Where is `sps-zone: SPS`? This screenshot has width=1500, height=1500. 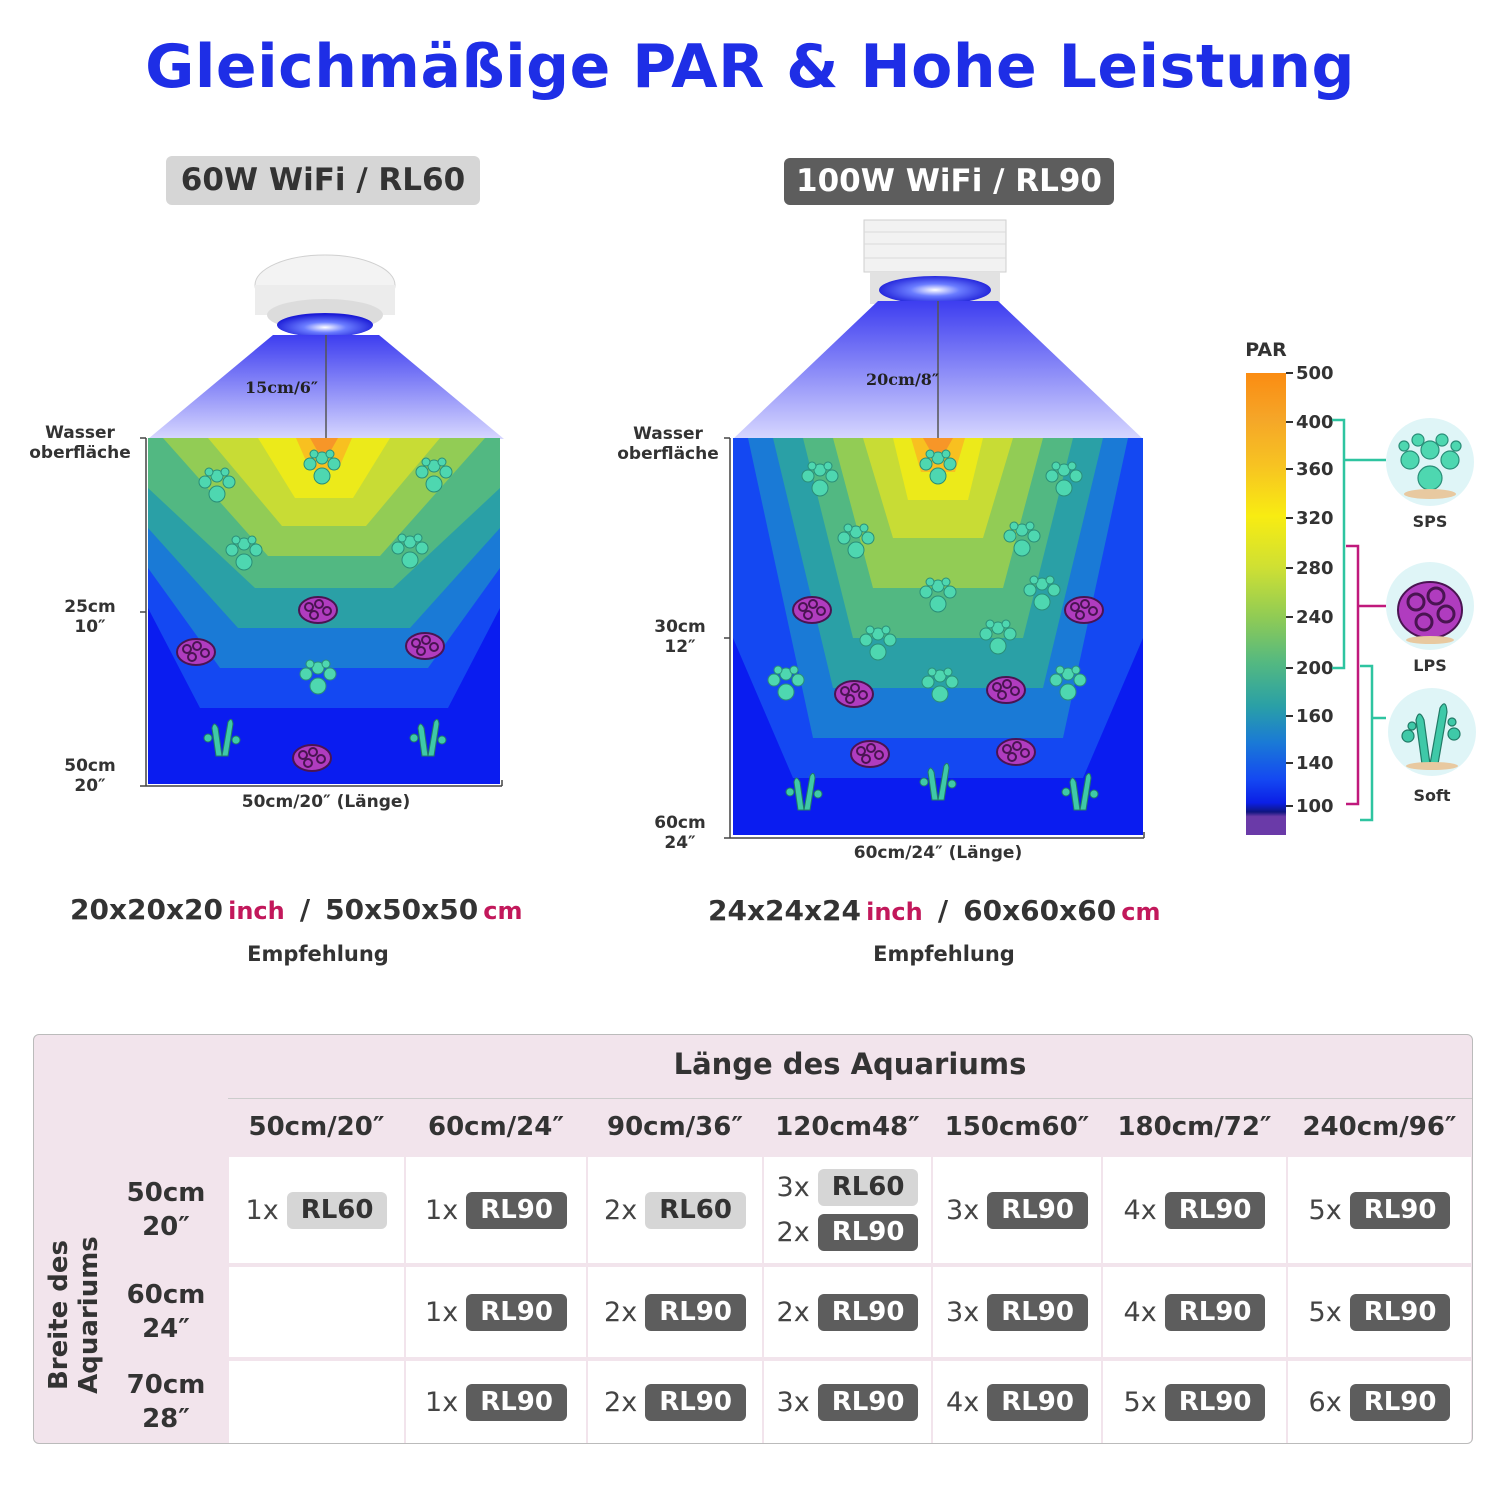
sps-zone: SPS is located at coordinates (1430, 474).